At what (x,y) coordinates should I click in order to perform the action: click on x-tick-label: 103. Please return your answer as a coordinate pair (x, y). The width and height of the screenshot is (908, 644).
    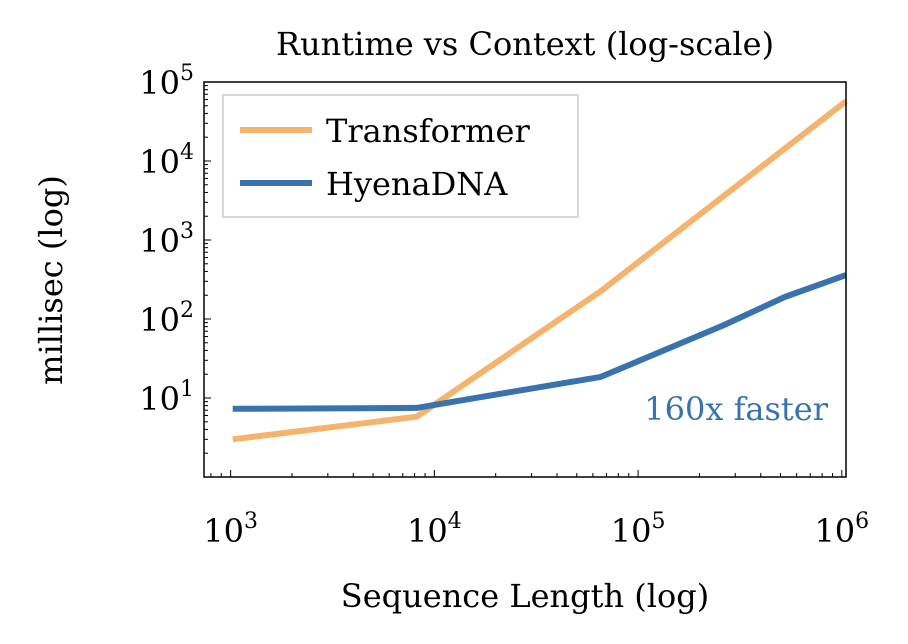
    Looking at the image, I should click on (230, 529).